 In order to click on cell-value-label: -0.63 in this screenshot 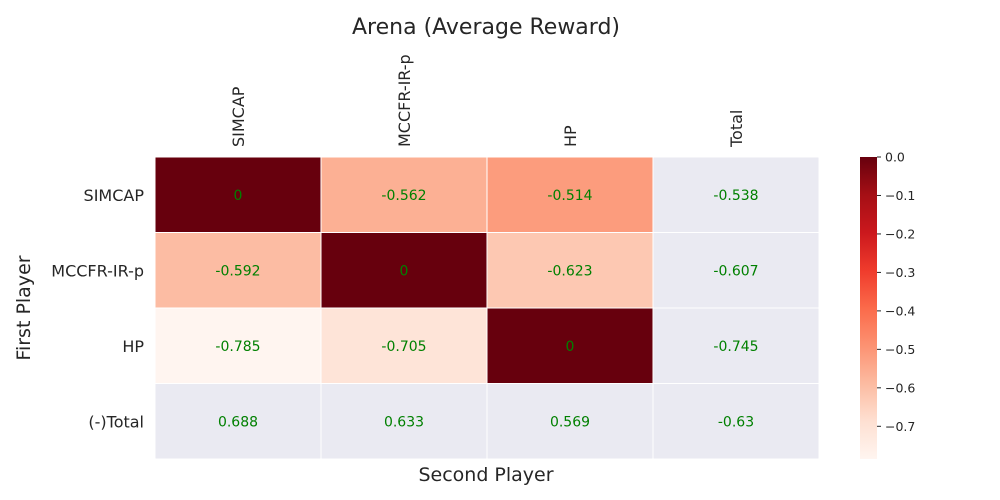, I will do `click(736, 422)`.